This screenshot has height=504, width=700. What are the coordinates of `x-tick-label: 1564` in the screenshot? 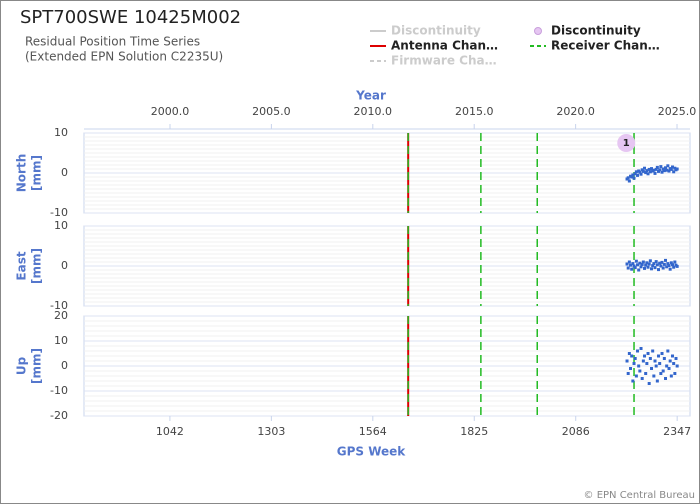 It's located at (373, 431).